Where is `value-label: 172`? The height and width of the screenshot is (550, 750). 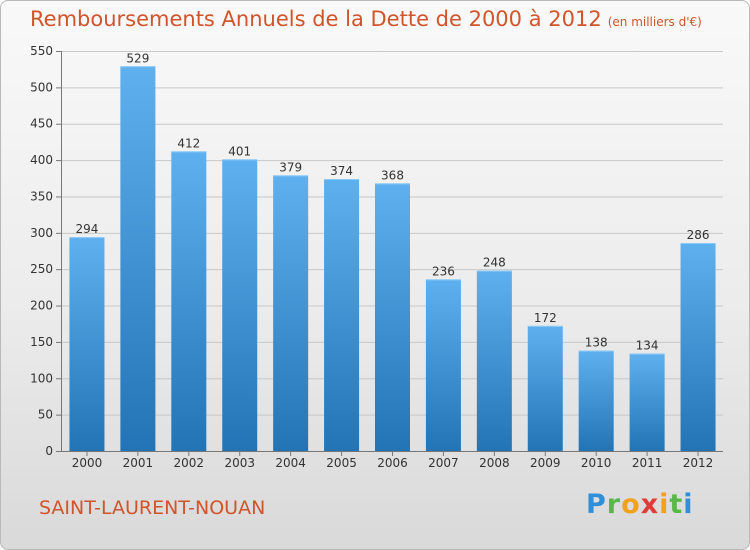 value-label: 172 is located at coordinates (545, 318).